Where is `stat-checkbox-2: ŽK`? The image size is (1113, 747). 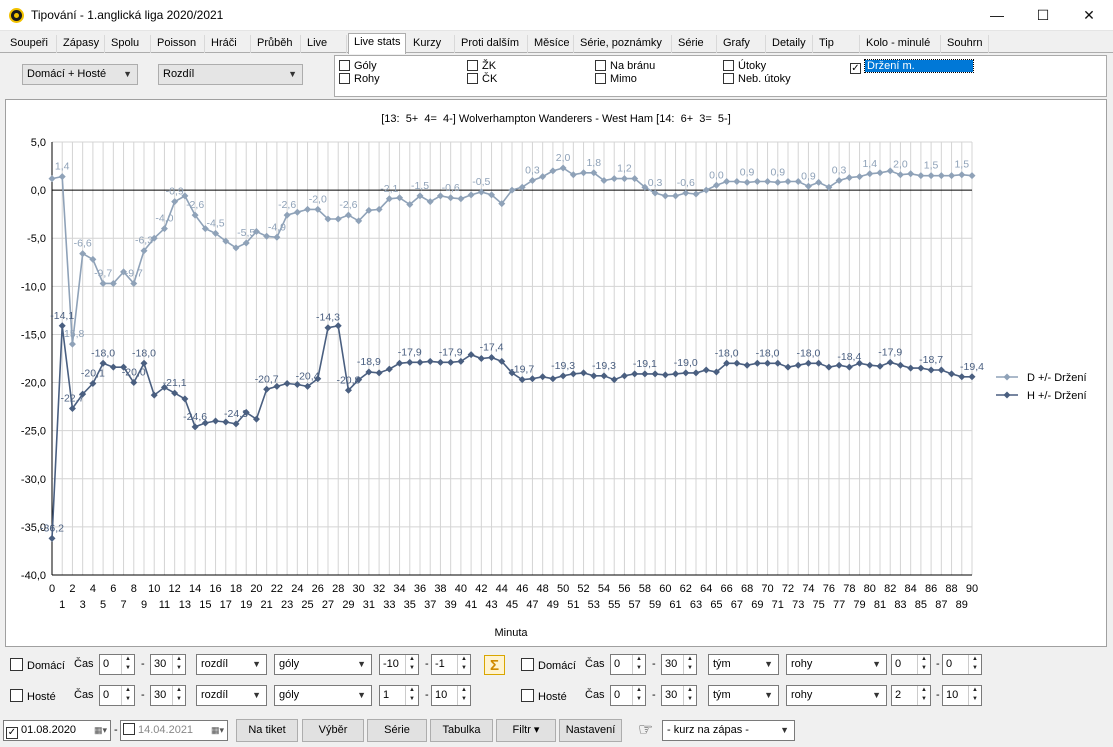
stat-checkbox-2: ŽK is located at coordinates (481, 66).